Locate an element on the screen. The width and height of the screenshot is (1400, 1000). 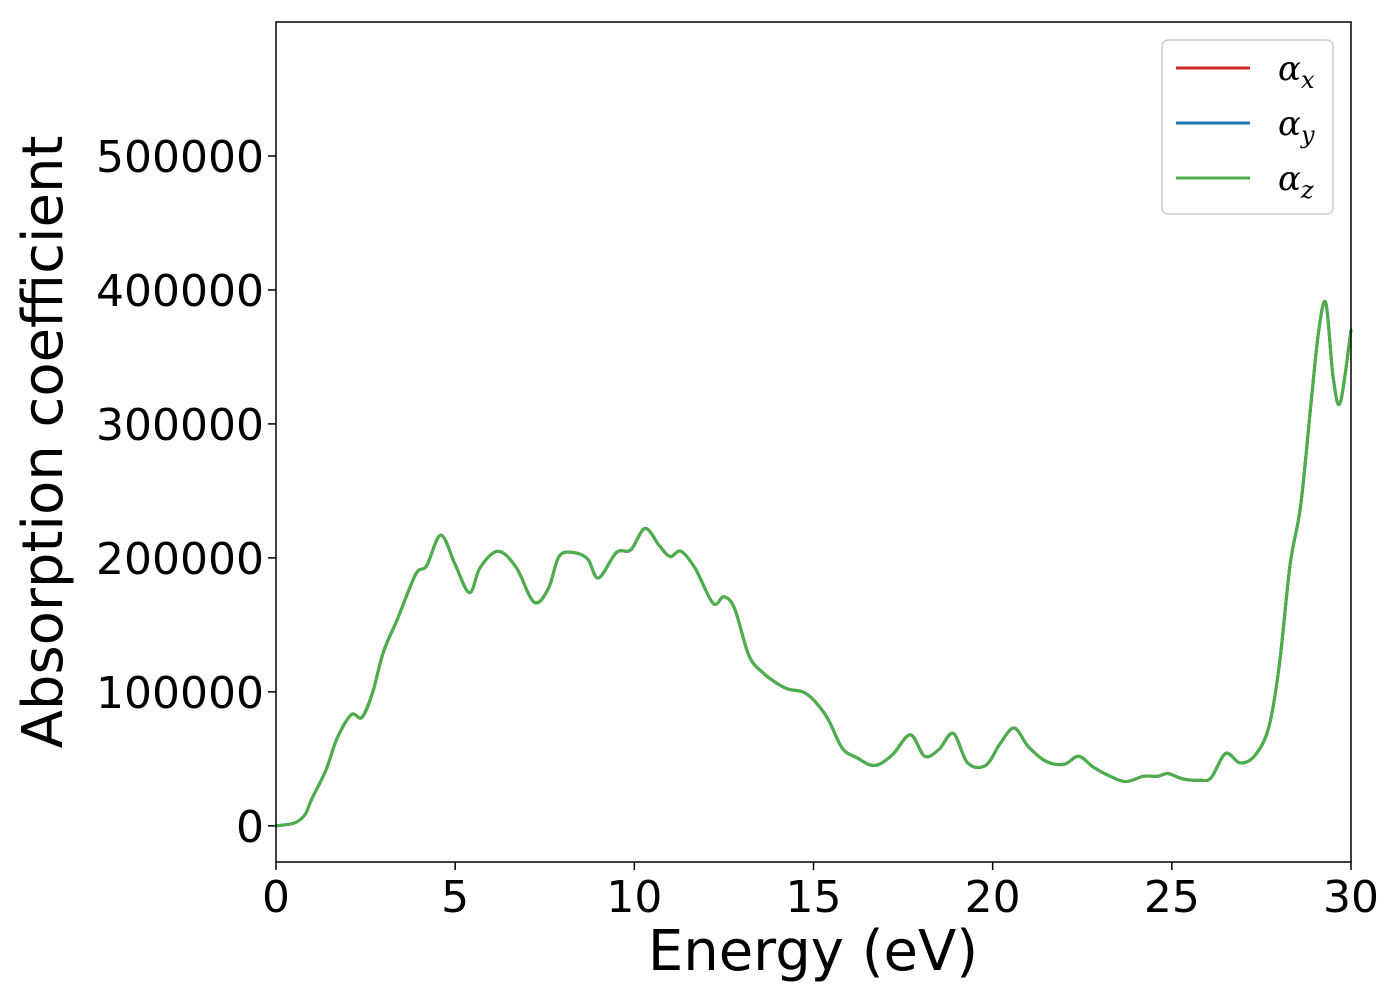
y-axis-label: Absorption coefficient is located at coordinates (43, 442).